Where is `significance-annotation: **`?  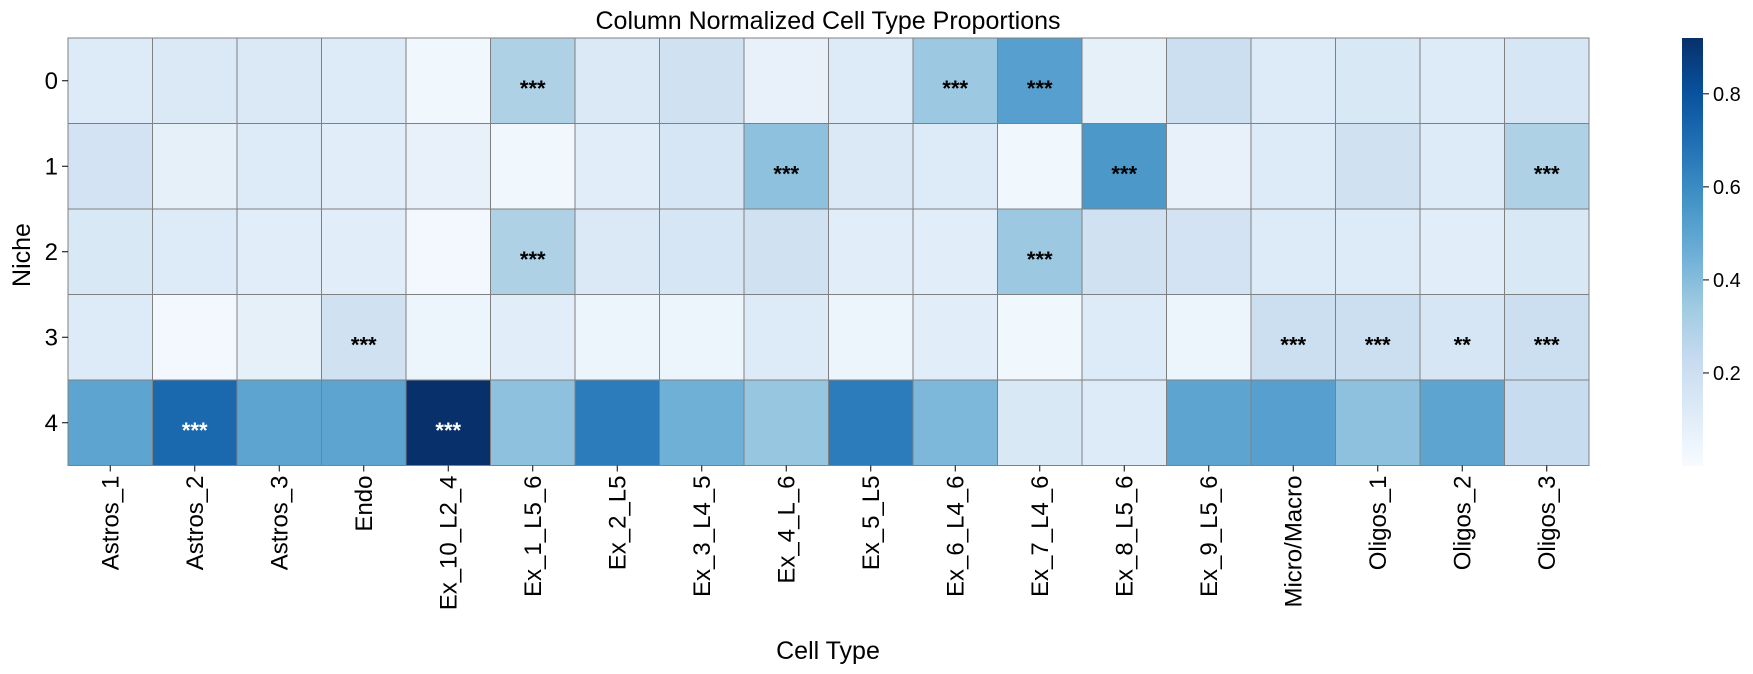
significance-annotation: ** is located at coordinates (1463, 344).